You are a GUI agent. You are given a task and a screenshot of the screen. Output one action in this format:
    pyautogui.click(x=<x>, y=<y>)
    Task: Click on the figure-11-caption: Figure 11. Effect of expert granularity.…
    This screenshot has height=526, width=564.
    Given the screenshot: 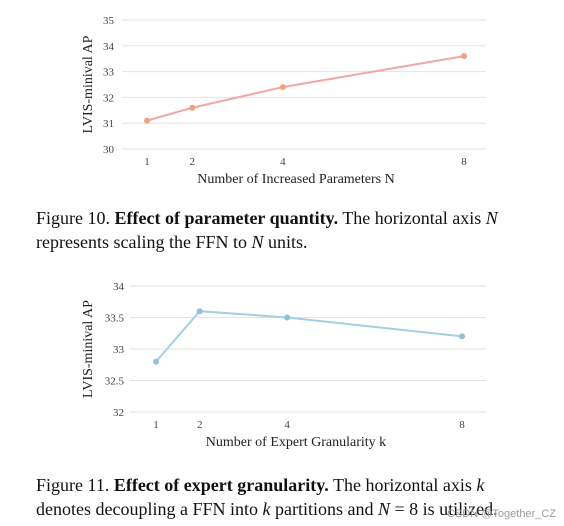 What is the action you would take?
    pyautogui.click(x=286, y=497)
    